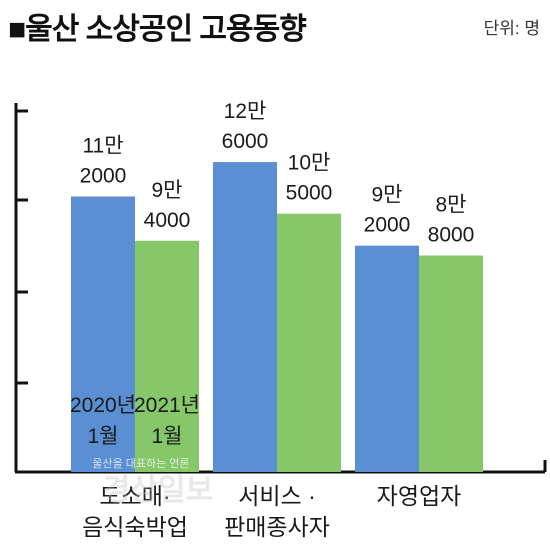 Image resolution: width=550 pixels, height=550 pixels. Describe the element at coordinates (309, 163) in the screenshot. I see `data-label-1-1: 10만` at that location.